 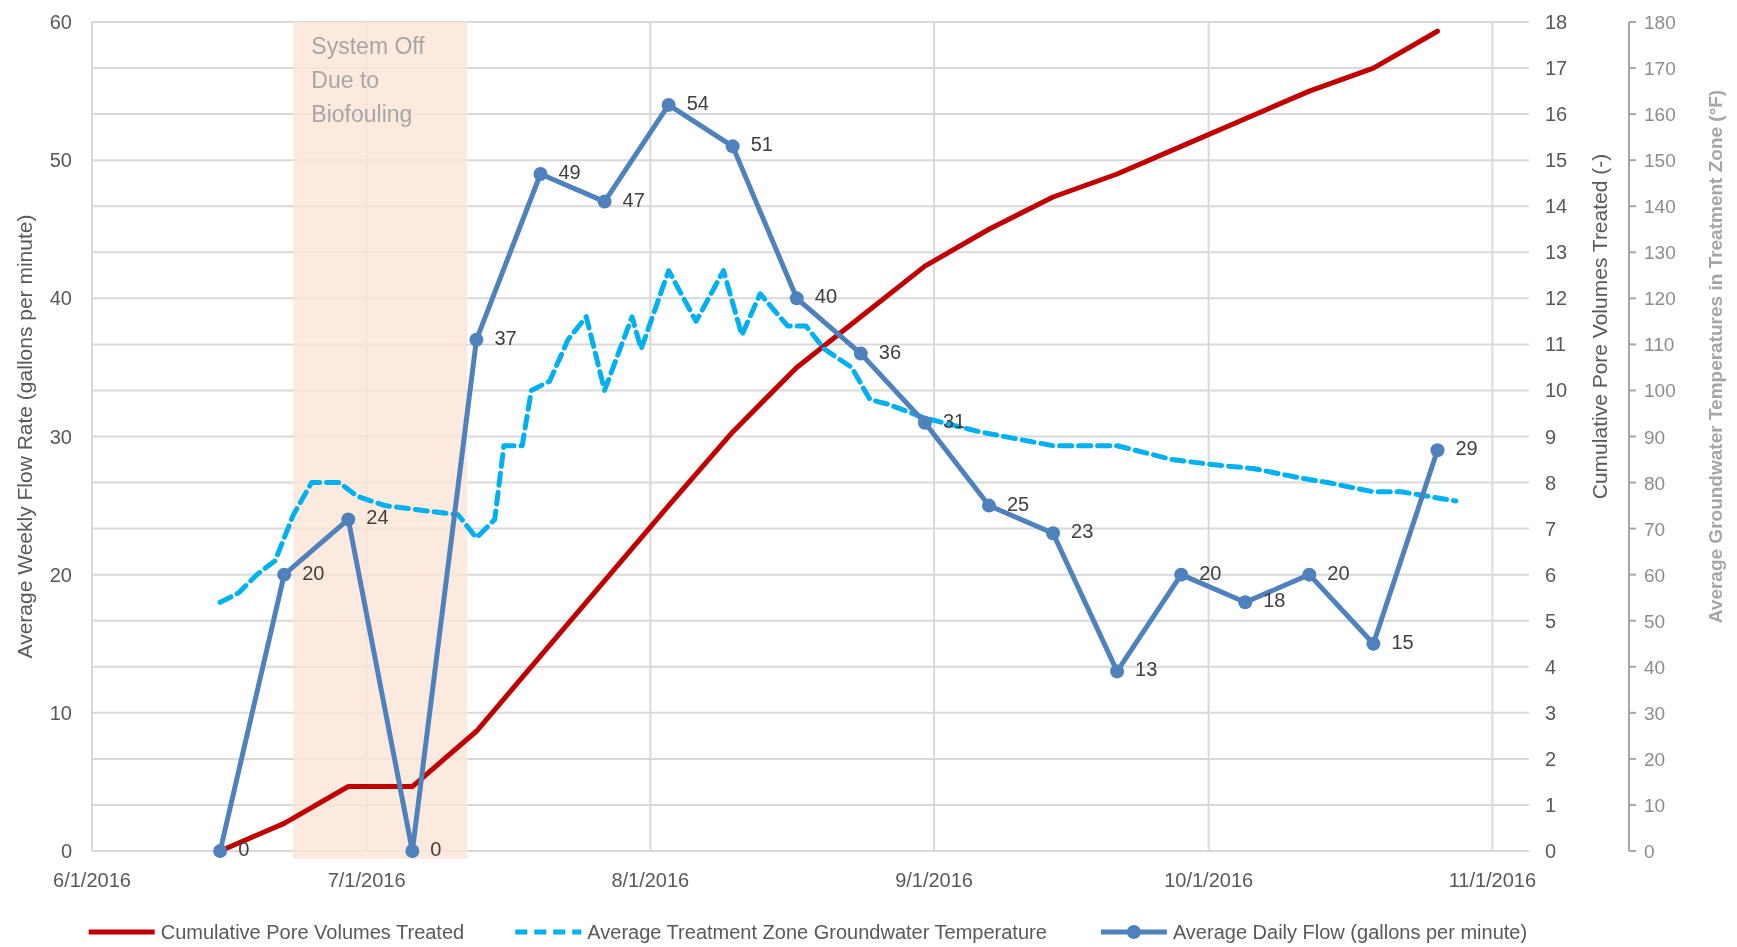 I want to click on data-label: 13, so click(x=1146, y=669).